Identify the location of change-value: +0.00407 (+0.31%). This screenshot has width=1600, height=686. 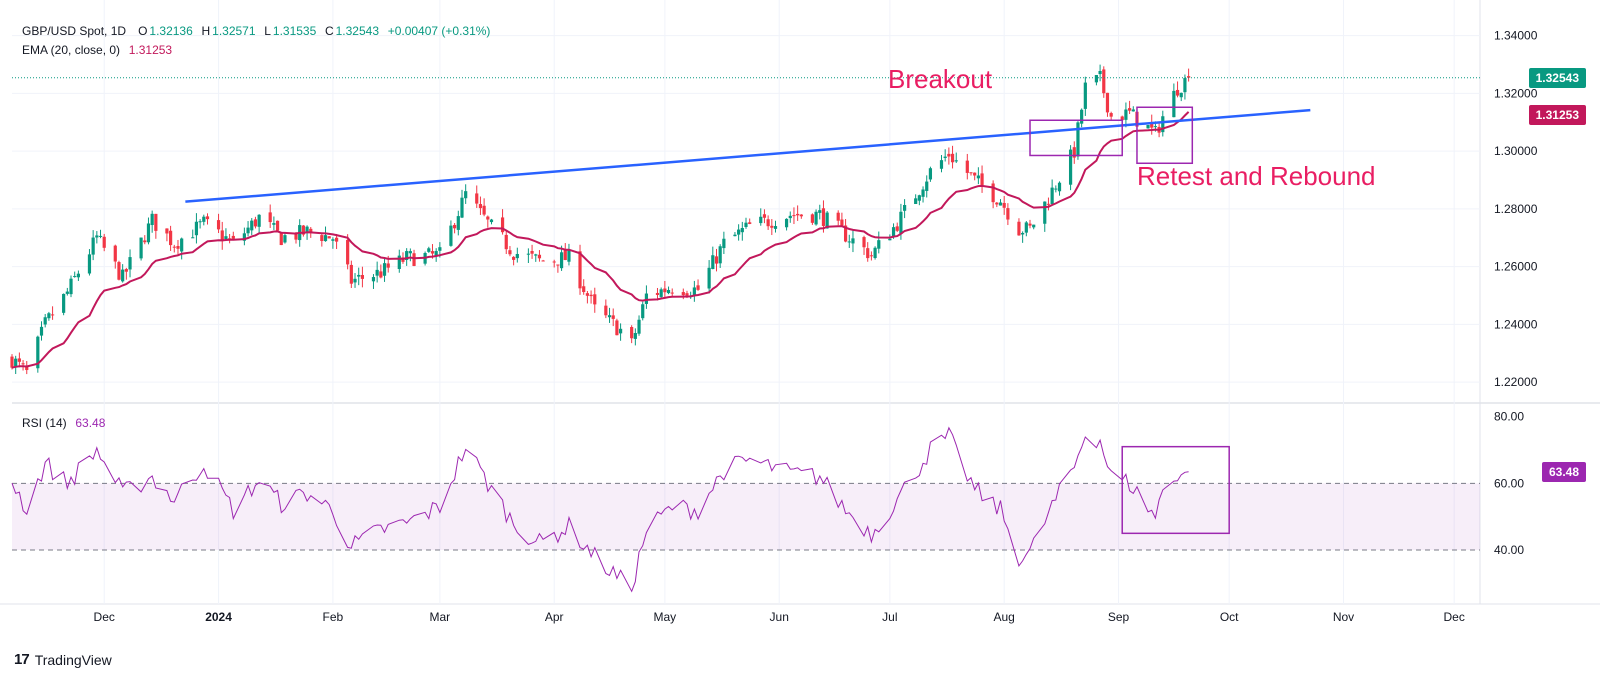
(439, 31).